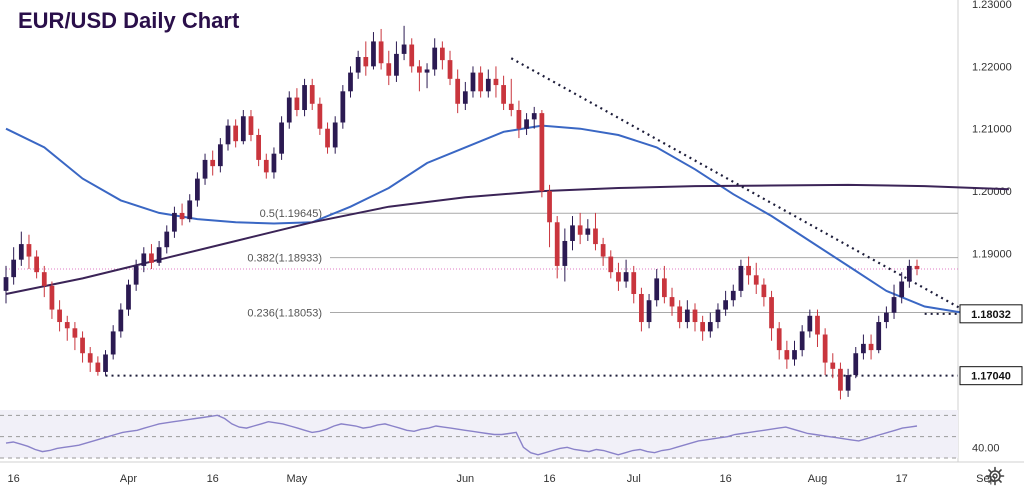 Image resolution: width=1024 pixels, height=493 pixels. Describe the element at coordinates (995, 476) in the screenshot. I see `gear-icon` at that location.